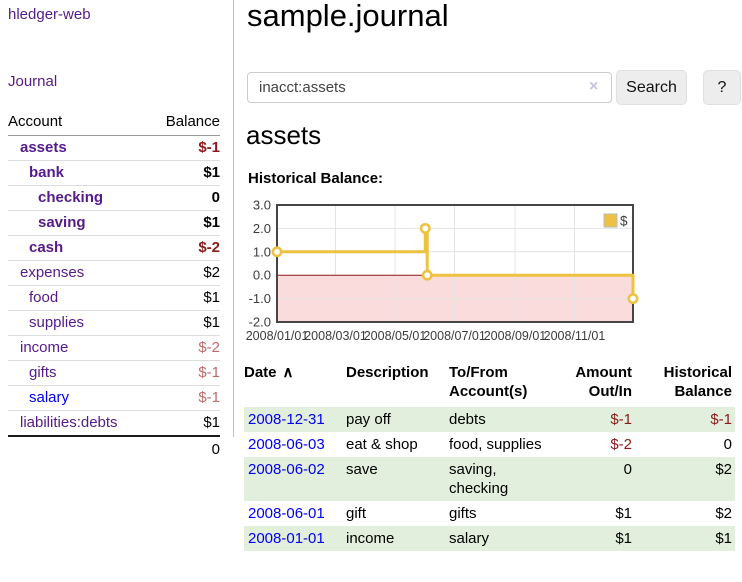  What do you see at coordinates (335, 336) in the screenshot?
I see `x-axis-label: 2008/03/01` at bounding box center [335, 336].